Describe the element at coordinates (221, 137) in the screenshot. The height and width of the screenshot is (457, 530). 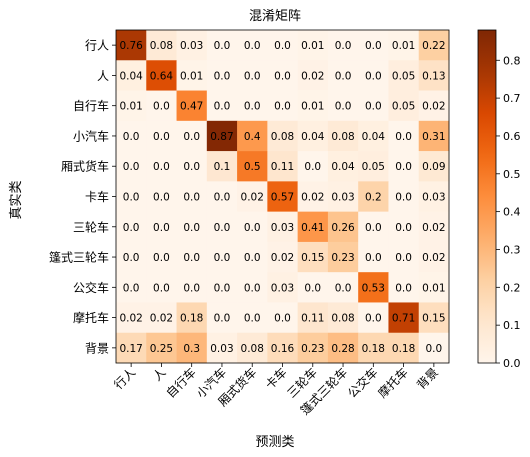
I see `cell-value-label: 0.87` at that location.